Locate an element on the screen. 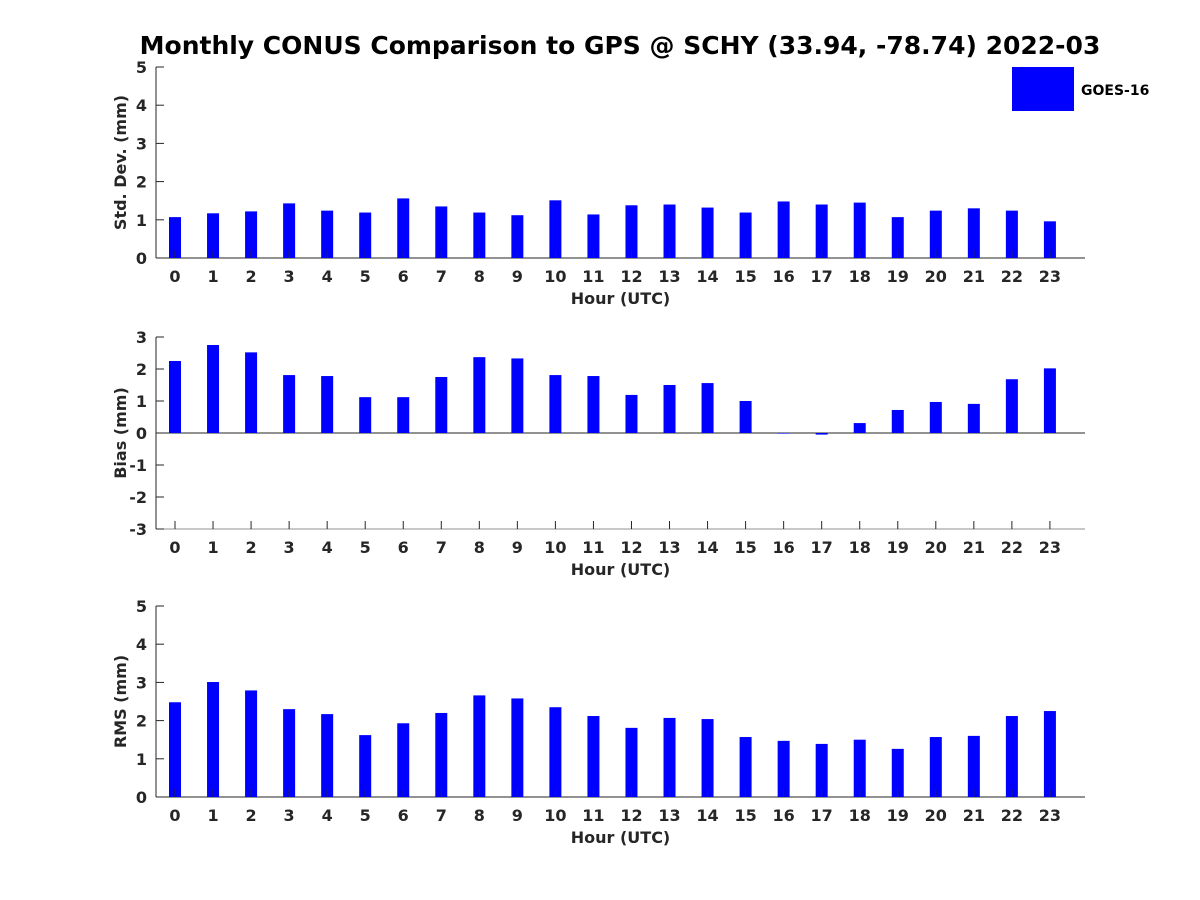 Image resolution: width=1200 pixels, height=900 pixels. rms-xtick-label: 20 is located at coordinates (936, 815).